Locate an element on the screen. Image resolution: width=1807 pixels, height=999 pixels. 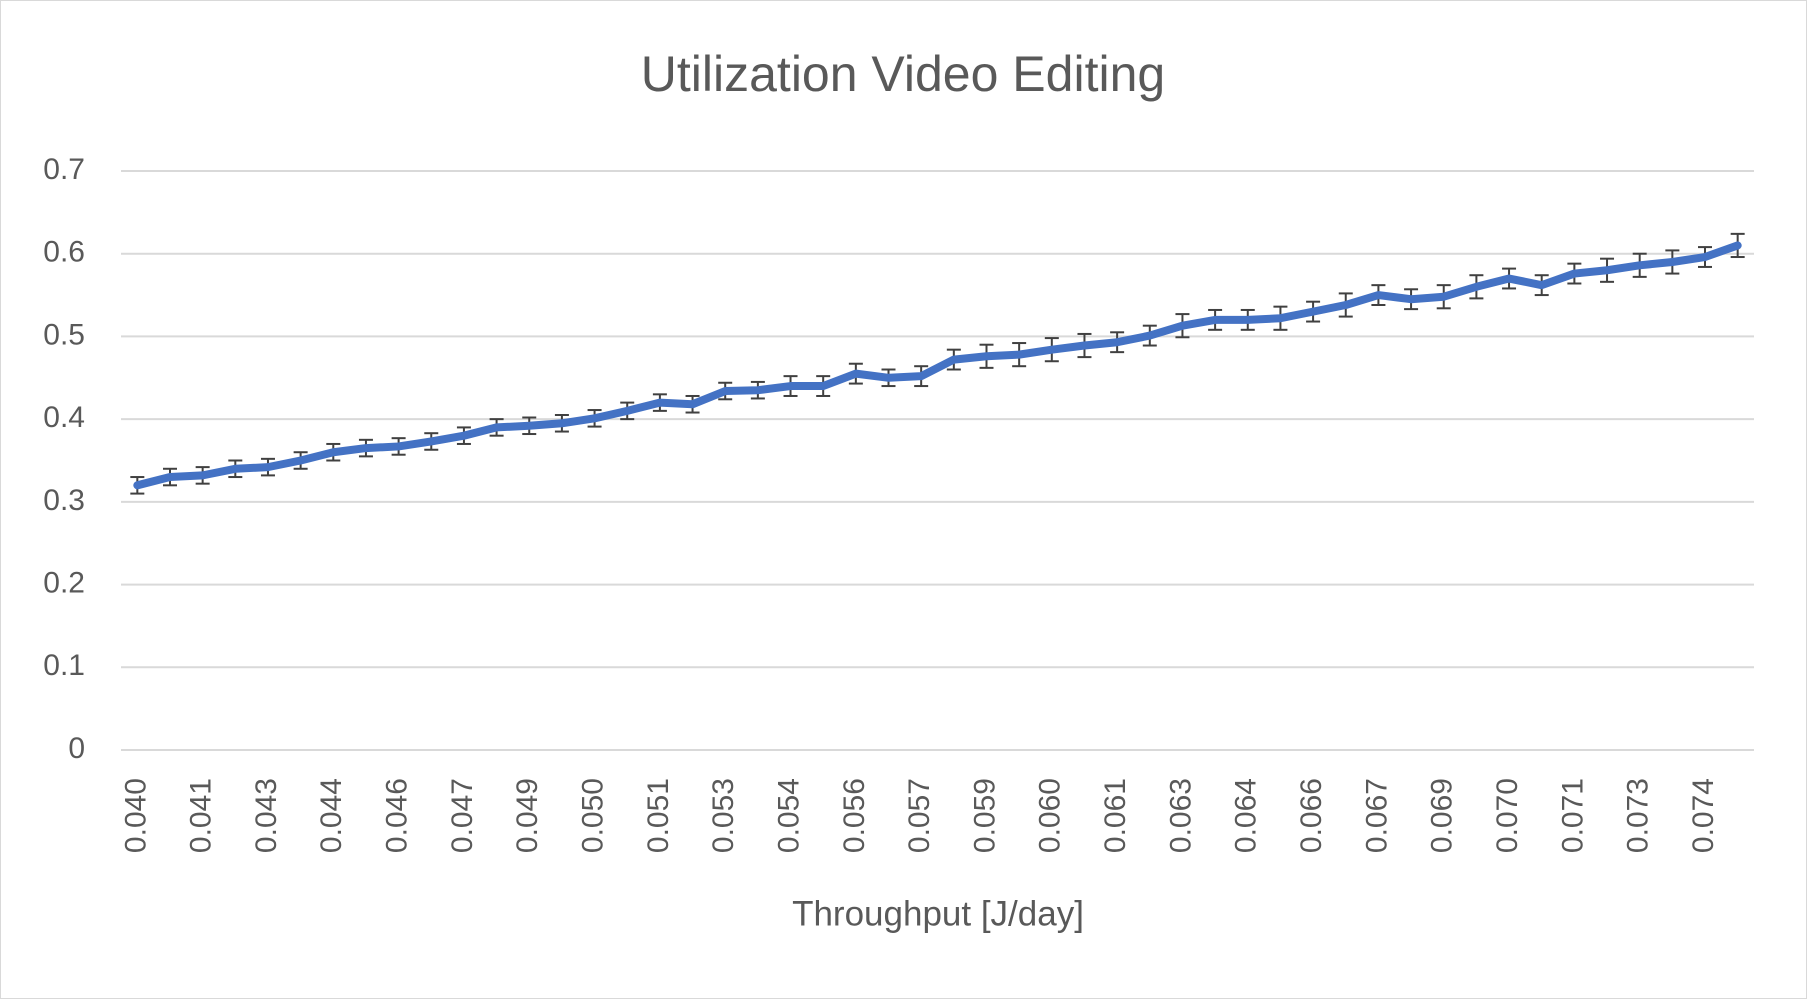
y-tick-label: 0.2 is located at coordinates (64, 582).